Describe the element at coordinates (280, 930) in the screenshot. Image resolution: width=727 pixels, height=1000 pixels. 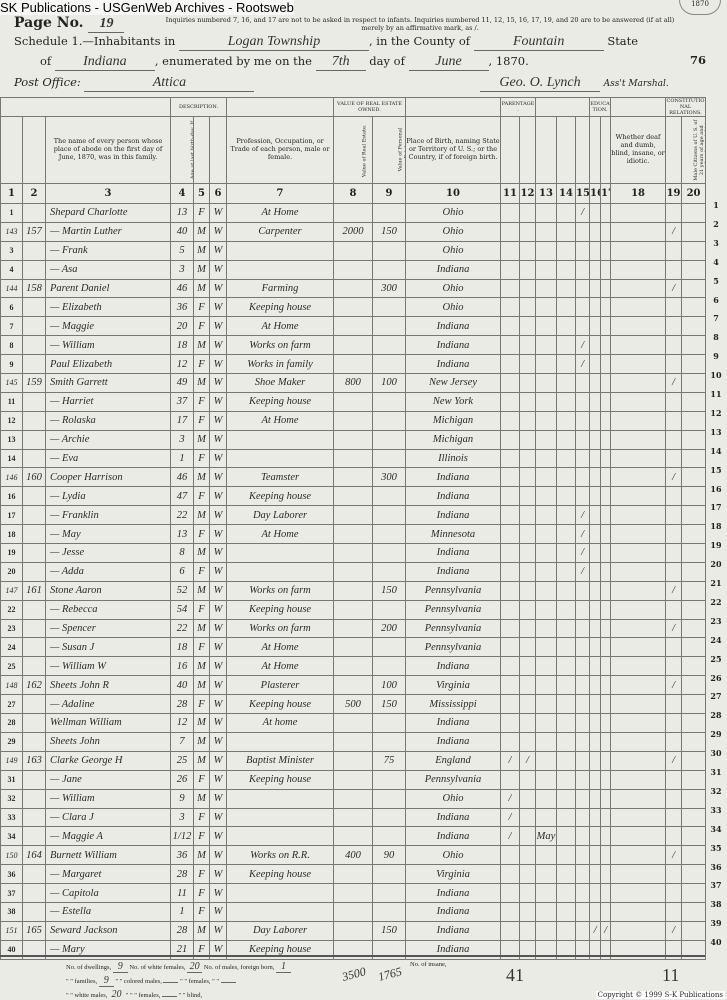
I see `occupation: Day Laborer` at that location.